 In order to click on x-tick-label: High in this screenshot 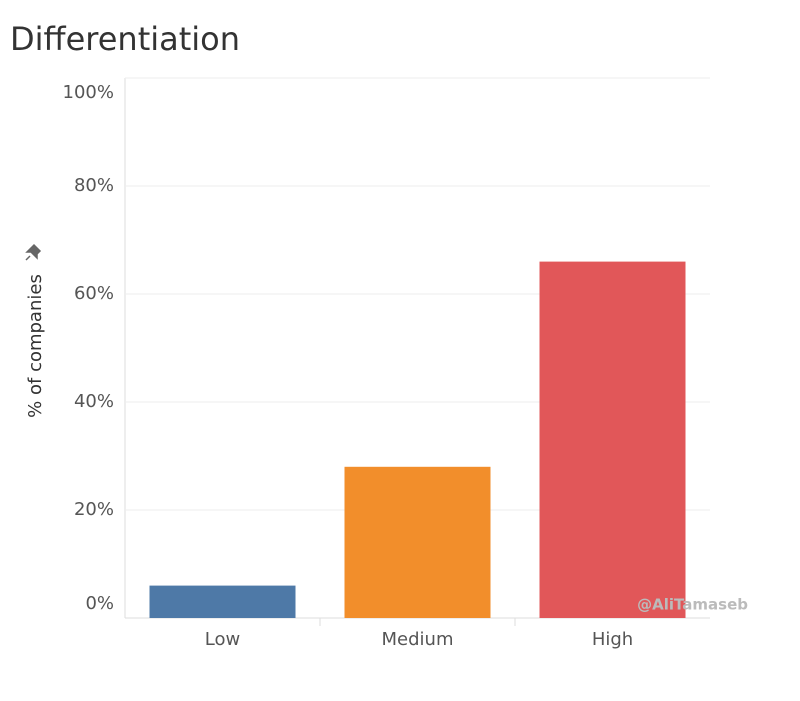, I will do `click(612, 639)`.